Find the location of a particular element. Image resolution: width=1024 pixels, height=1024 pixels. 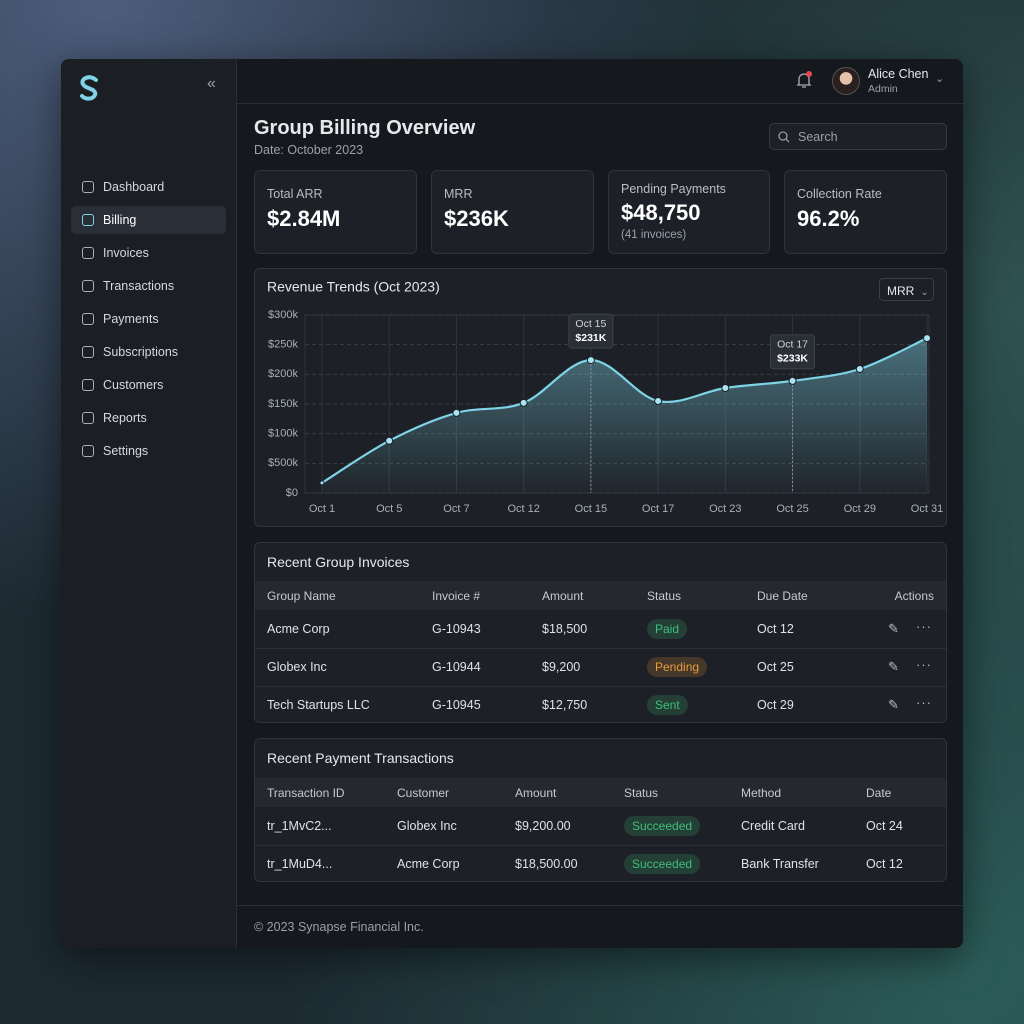

chart-selector-label: MRR is located at coordinates (901, 291).